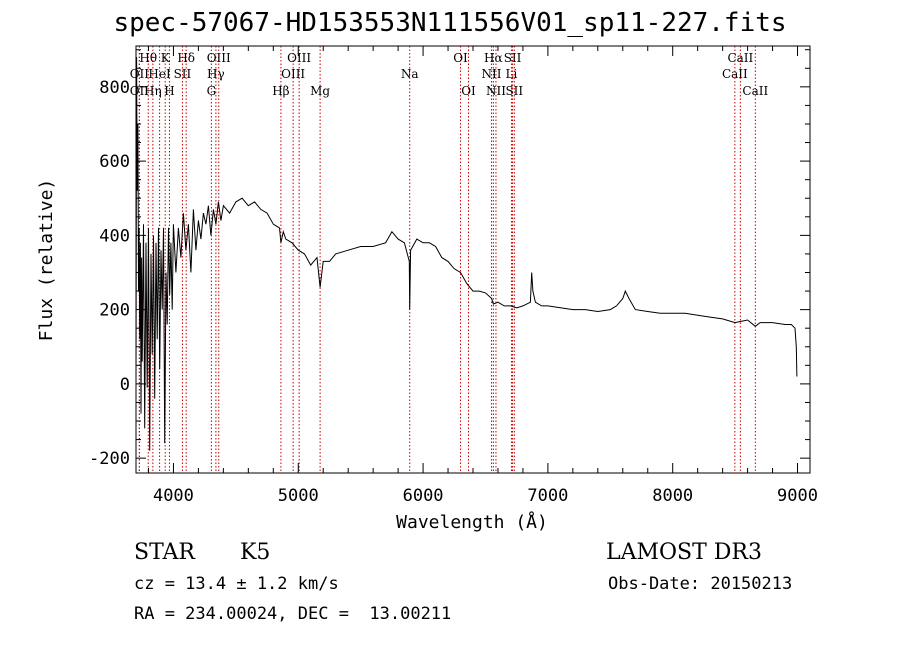 Image resolution: width=900 pixels, height=649 pixels. I want to click on obs-date-text: Obs-Date: 20150213, so click(700, 584).